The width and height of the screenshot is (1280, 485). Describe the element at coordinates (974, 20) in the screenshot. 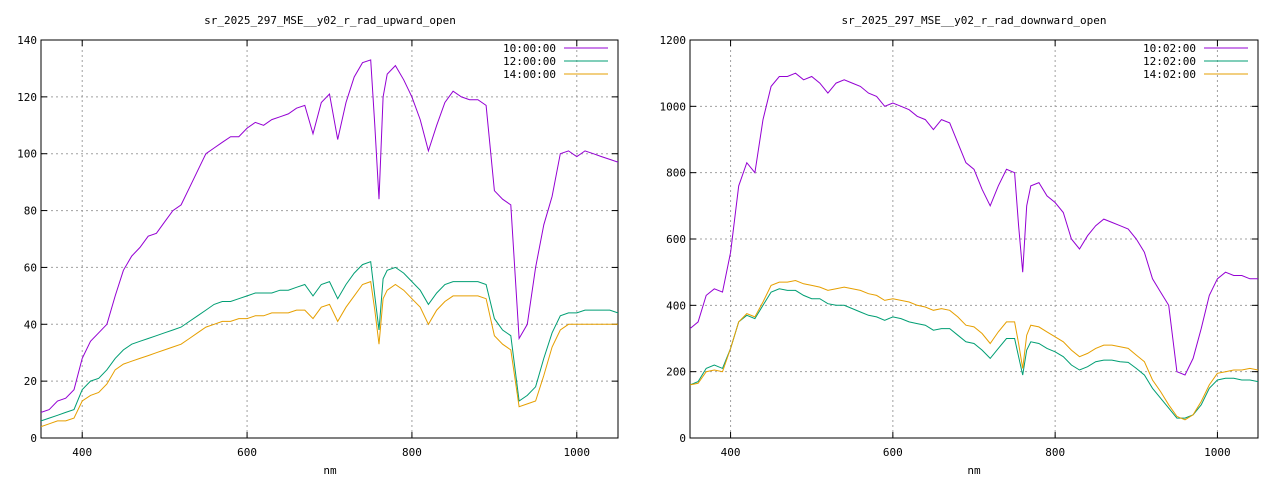

I see `chart-title: sr_2025_297_MSE__y02_r_rad_downward_open` at that location.